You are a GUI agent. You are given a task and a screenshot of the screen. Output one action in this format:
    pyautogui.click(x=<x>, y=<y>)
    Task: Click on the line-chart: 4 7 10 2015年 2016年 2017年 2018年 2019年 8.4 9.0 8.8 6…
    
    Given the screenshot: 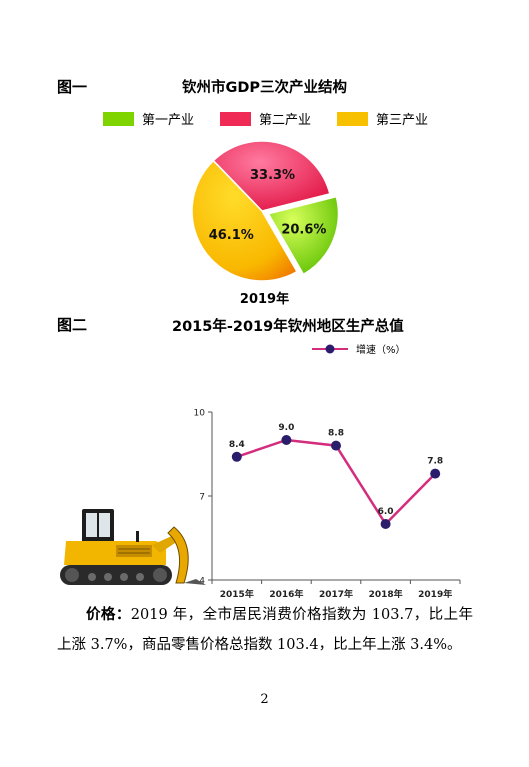 What is the action you would take?
    pyautogui.click(x=327, y=504)
    